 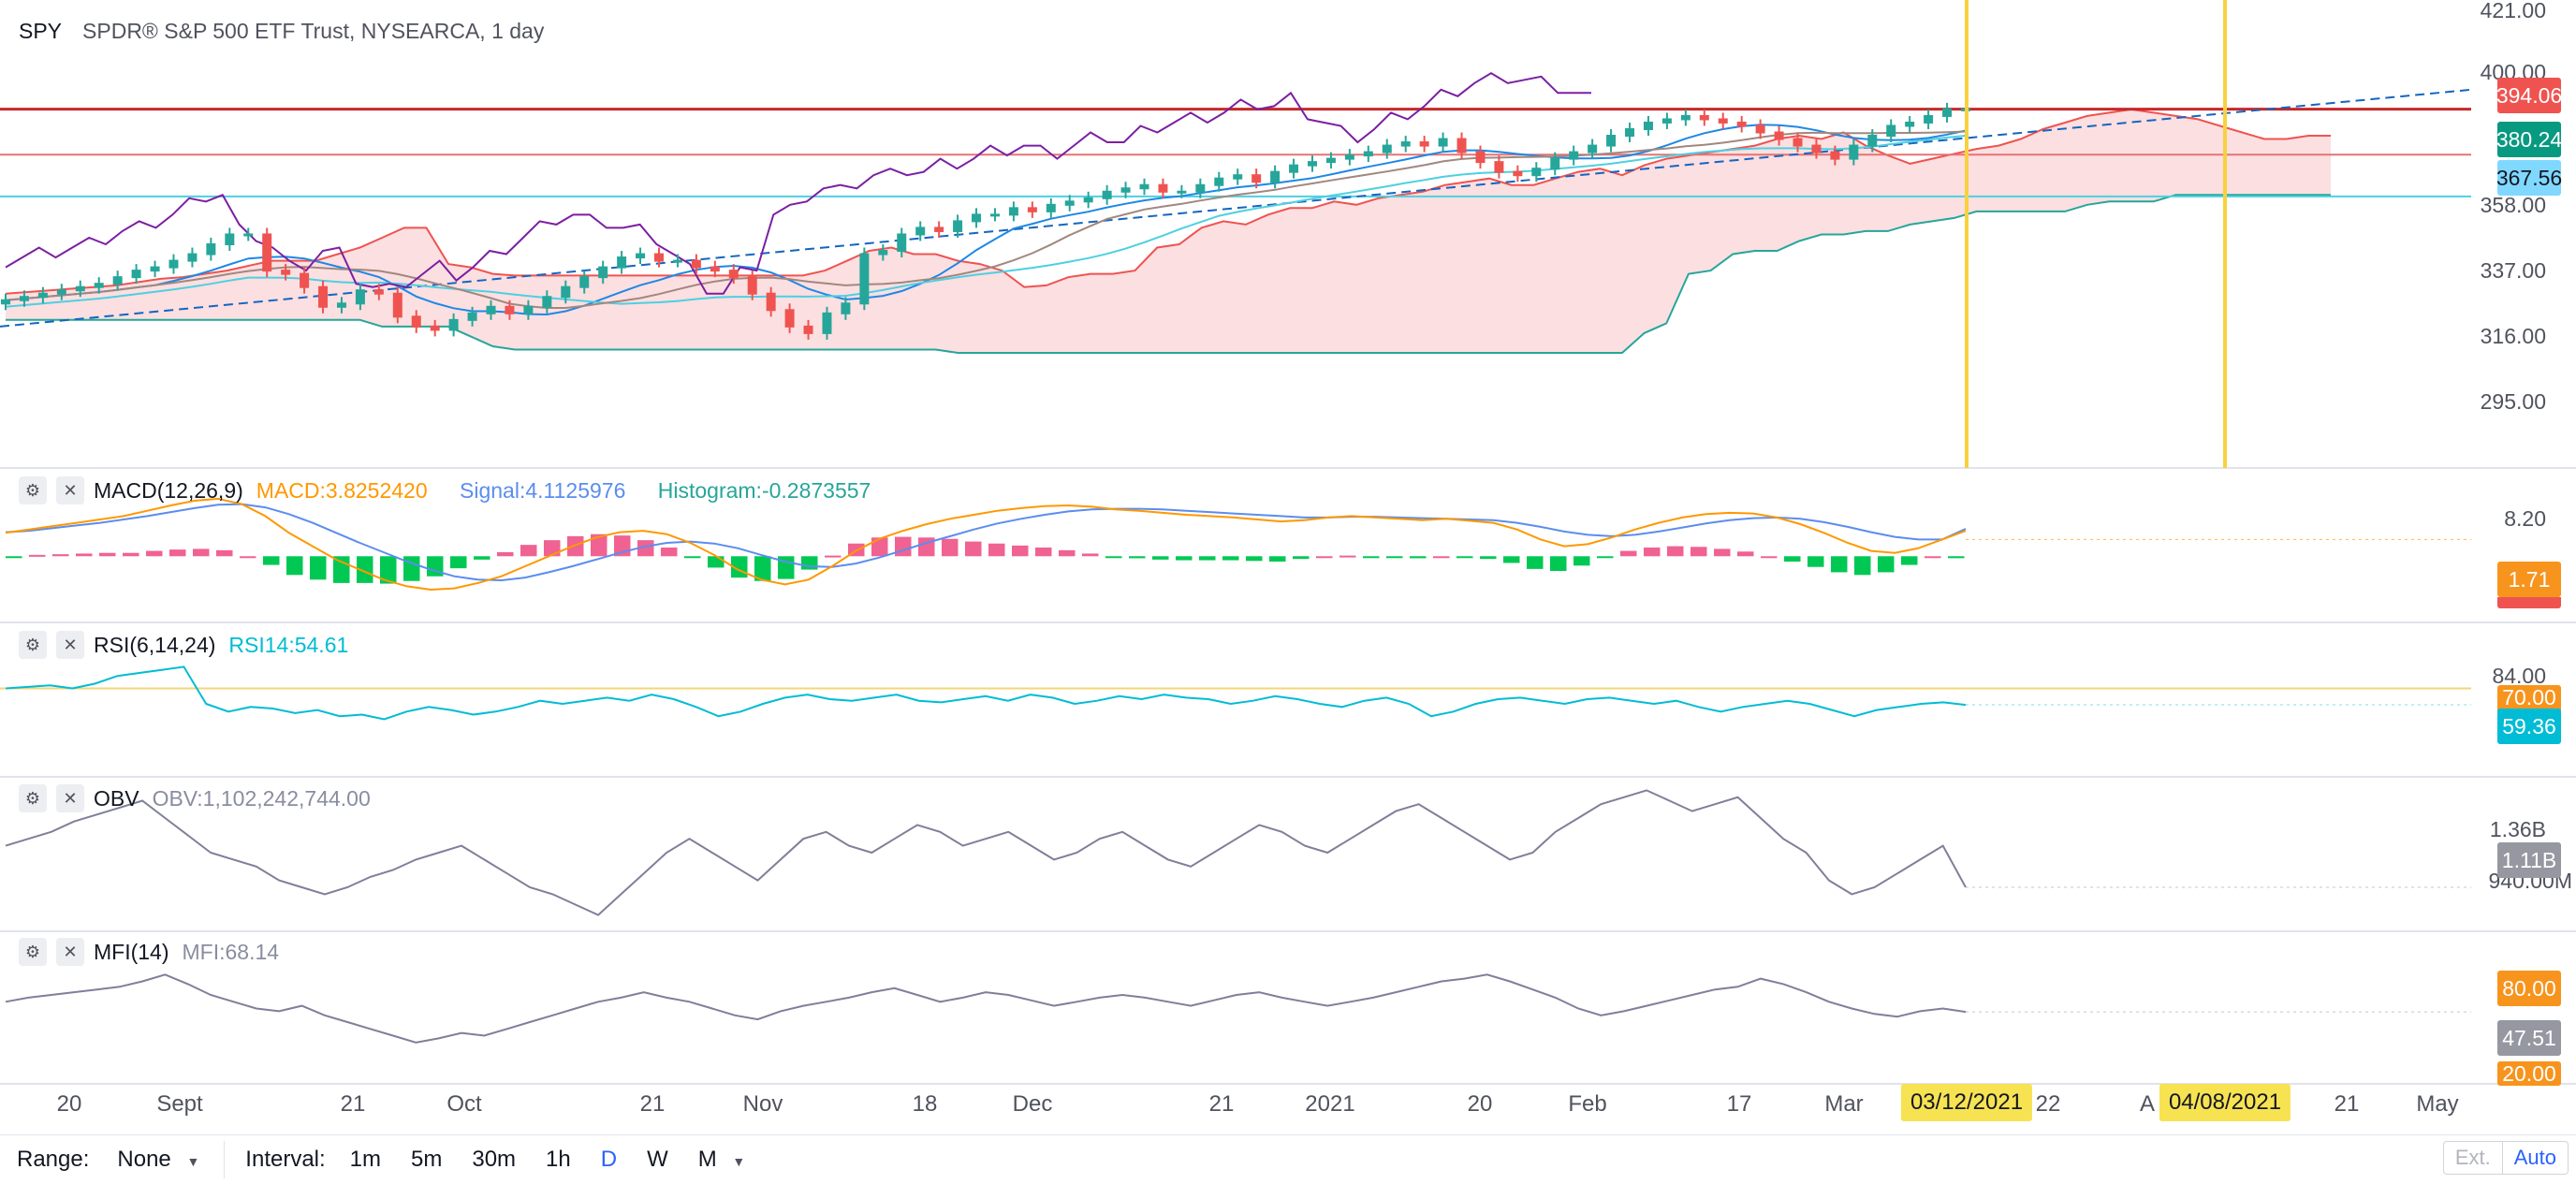 I want to click on interval-w: W, so click(x=657, y=1159).